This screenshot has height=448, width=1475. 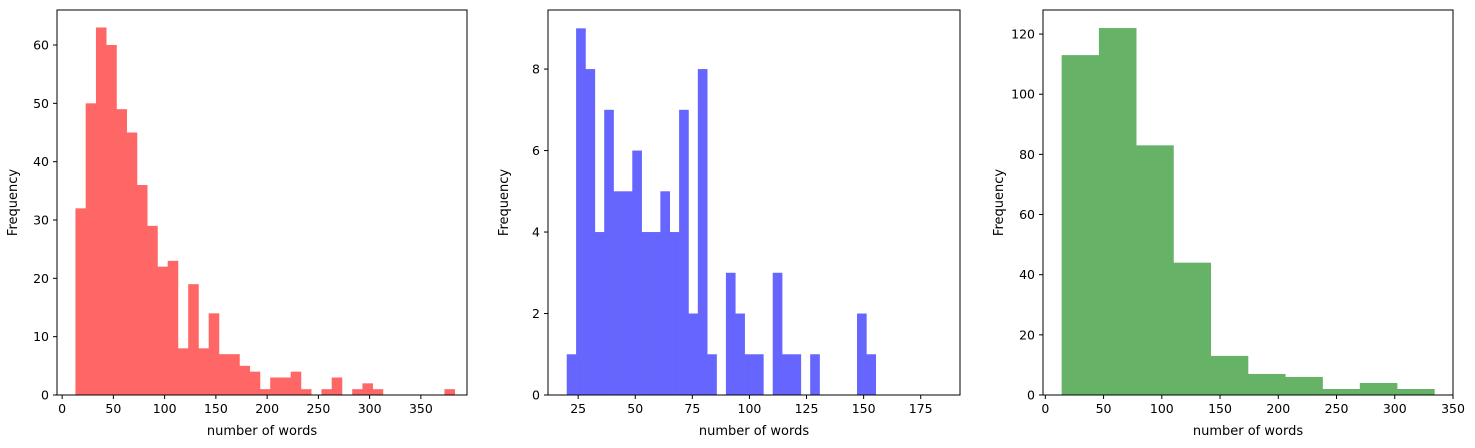 I want to click on y-tick-label: 120, so click(x=1023, y=34).